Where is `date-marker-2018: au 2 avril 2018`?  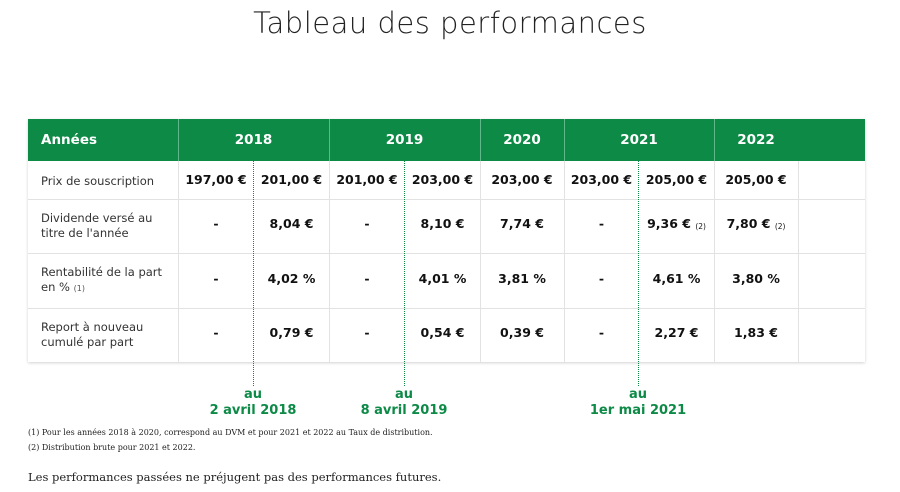
date-marker-2018: au 2 avril 2018 is located at coordinates (253, 403).